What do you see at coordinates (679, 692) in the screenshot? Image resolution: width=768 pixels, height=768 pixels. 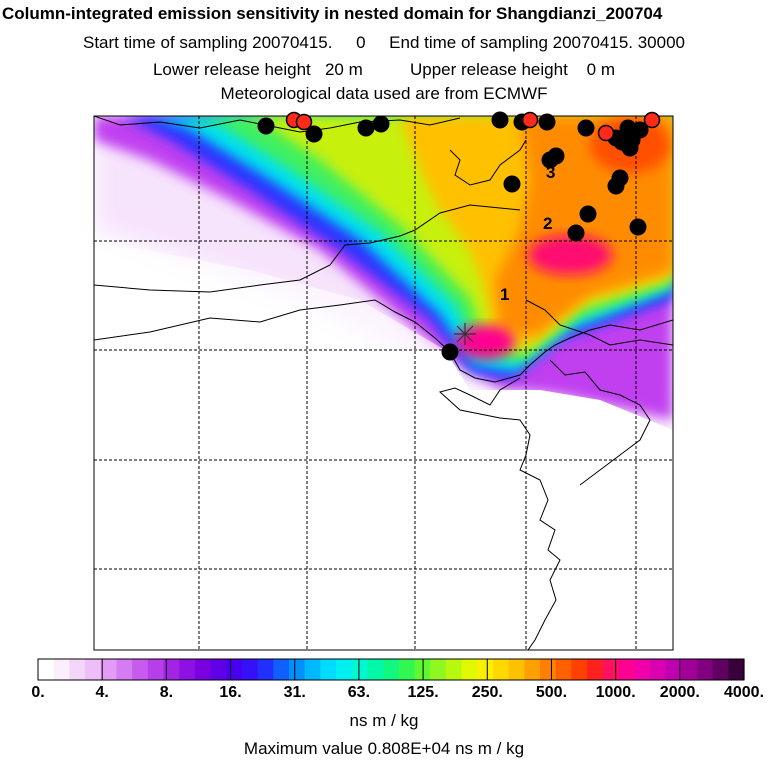 I see `colorbar-tick-label: 2000.` at bounding box center [679, 692].